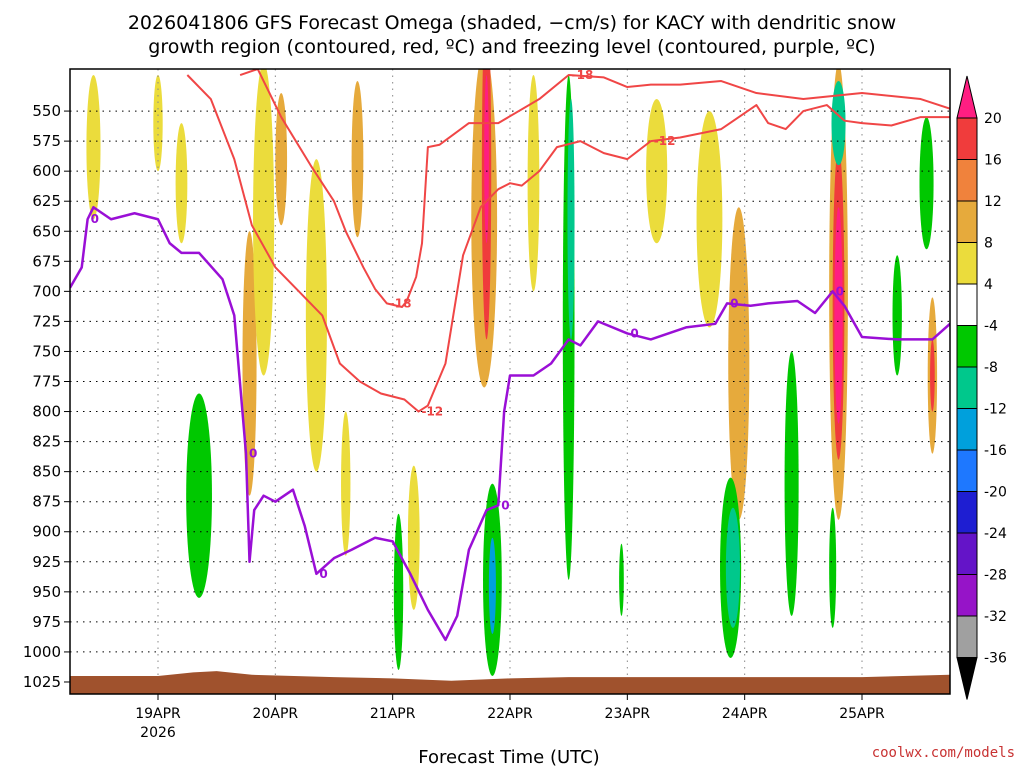 The width and height of the screenshot is (1024, 768). I want to click on y-tick-label: 725, so click(46, 321).